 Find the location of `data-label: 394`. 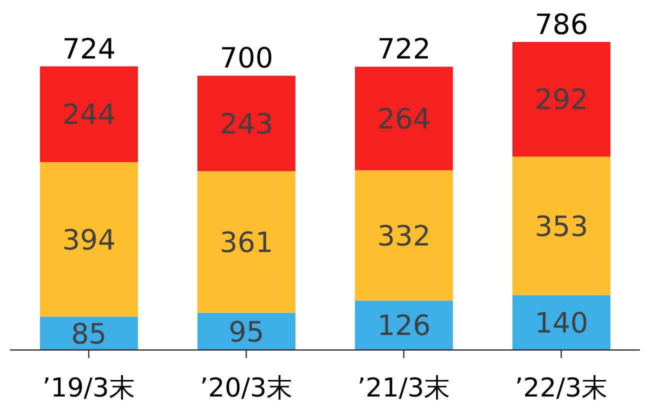

data-label: 394 is located at coordinates (89, 239).